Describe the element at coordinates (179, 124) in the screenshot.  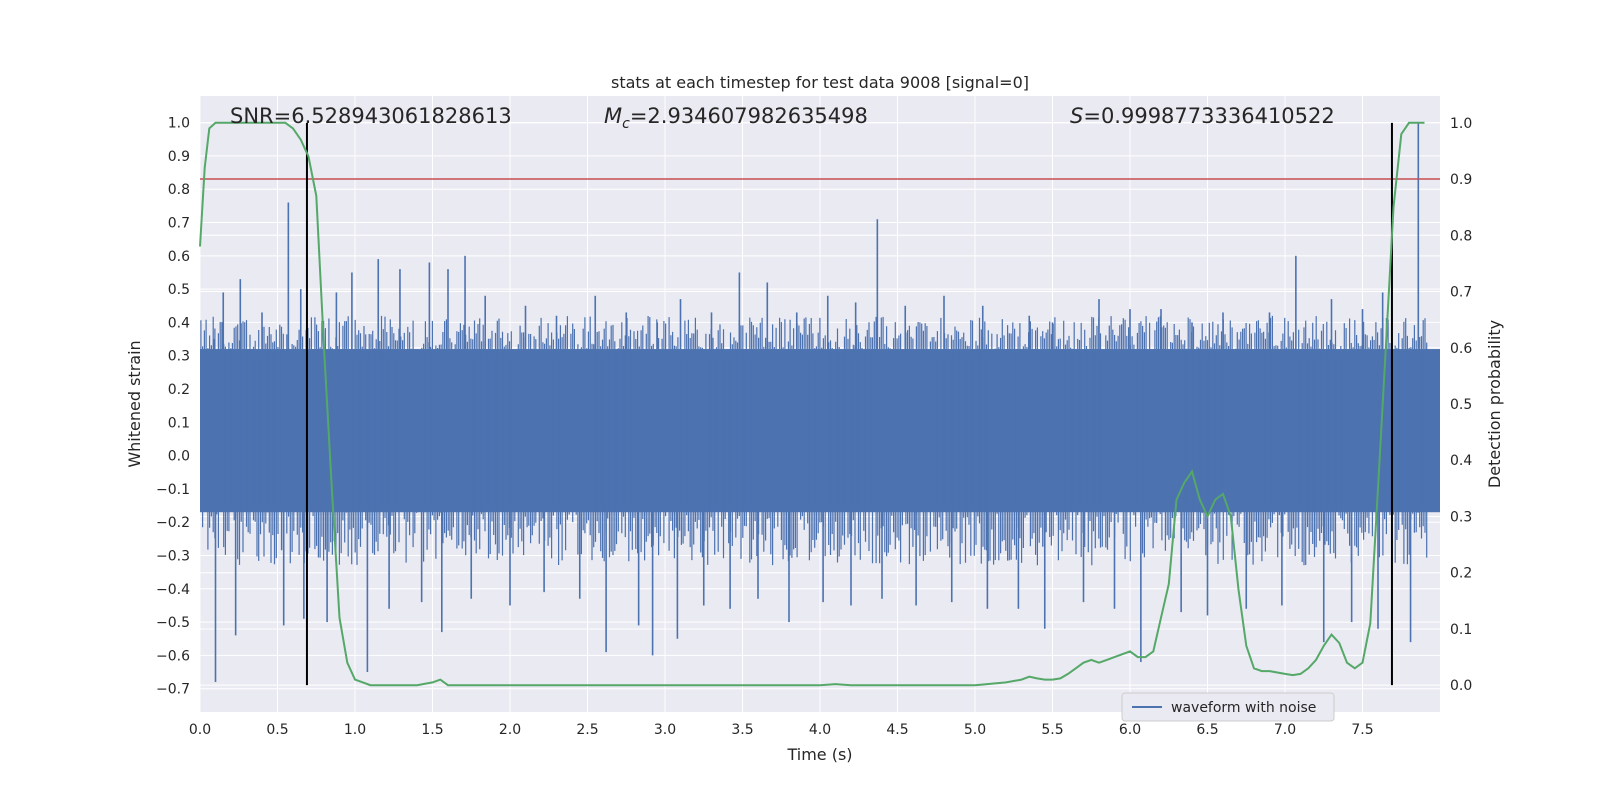
I see `y-left-tick-label: 1.0` at that location.